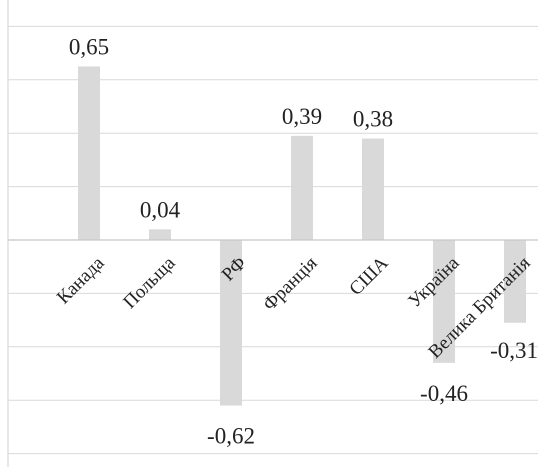 The width and height of the screenshot is (538, 472). Describe the element at coordinates (290, 284) in the screenshot. I see `category-label: Франція` at that location.